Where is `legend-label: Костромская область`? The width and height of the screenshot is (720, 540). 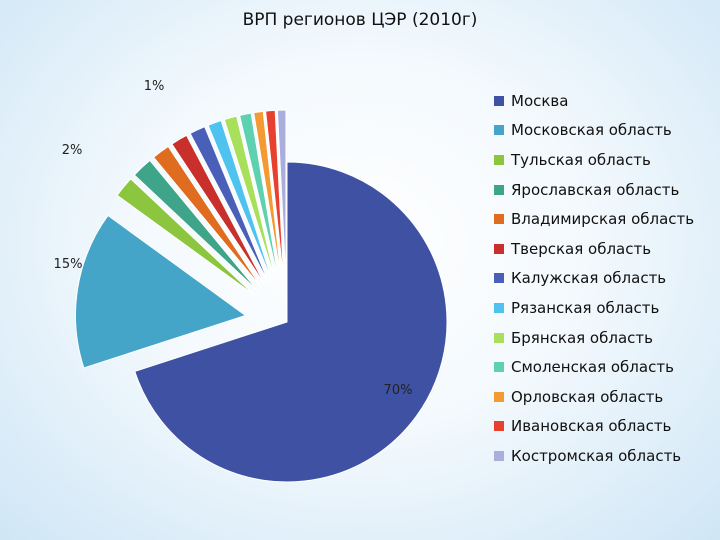
legend-label: Костромская область is located at coordinates (596, 455).